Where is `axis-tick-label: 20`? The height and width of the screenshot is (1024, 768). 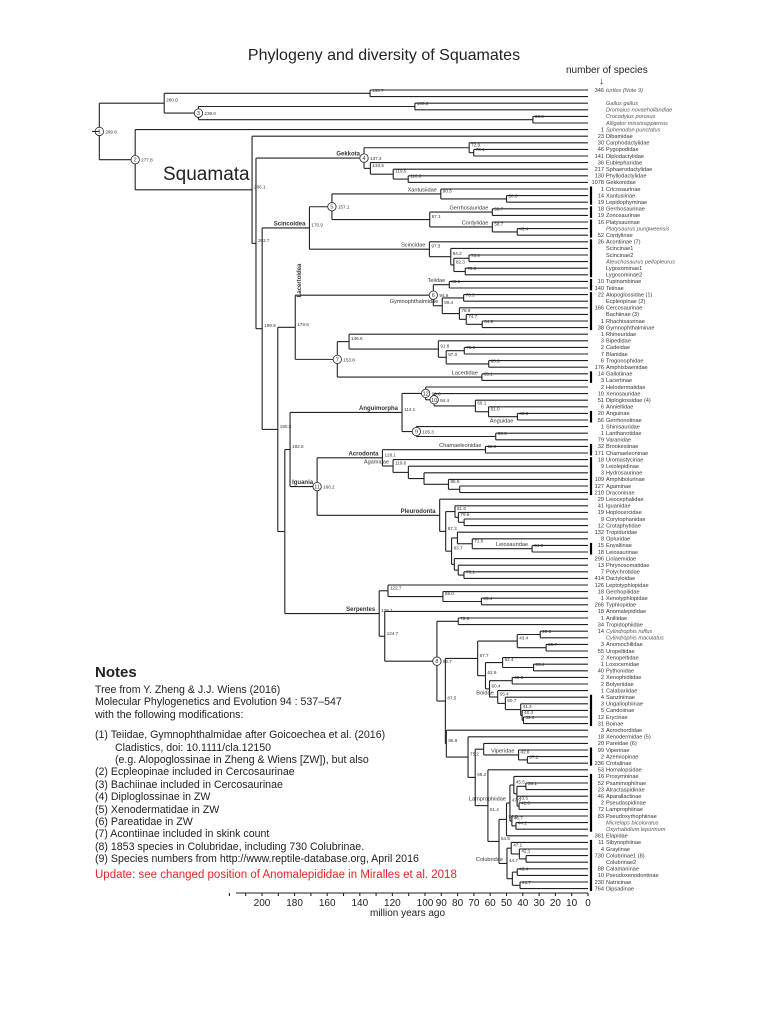 axis-tick-label: 20 is located at coordinates (556, 903).